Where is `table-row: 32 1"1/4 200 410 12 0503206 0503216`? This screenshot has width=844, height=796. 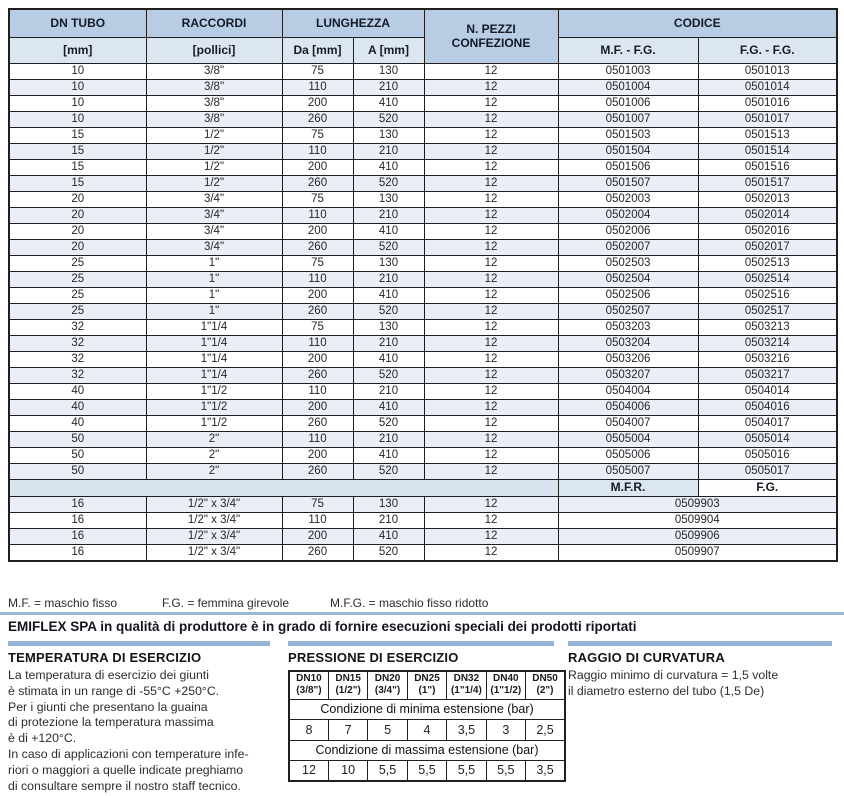
table-row: 32 1"1/4 200 410 12 0503206 0503216 is located at coordinates (423, 359).